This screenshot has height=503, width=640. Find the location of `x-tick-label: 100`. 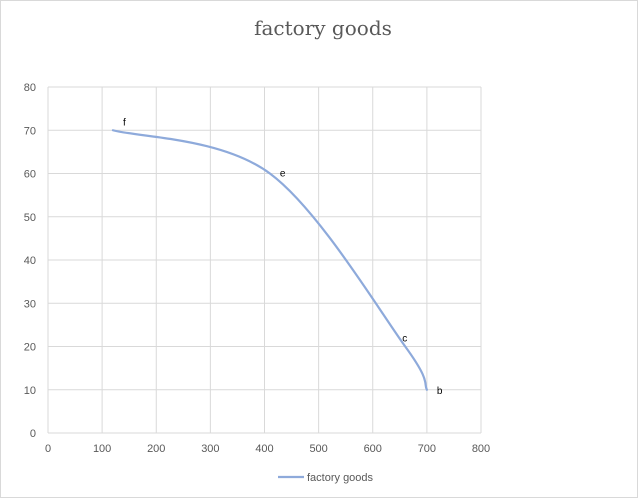

x-tick-label: 100 is located at coordinates (102, 449).